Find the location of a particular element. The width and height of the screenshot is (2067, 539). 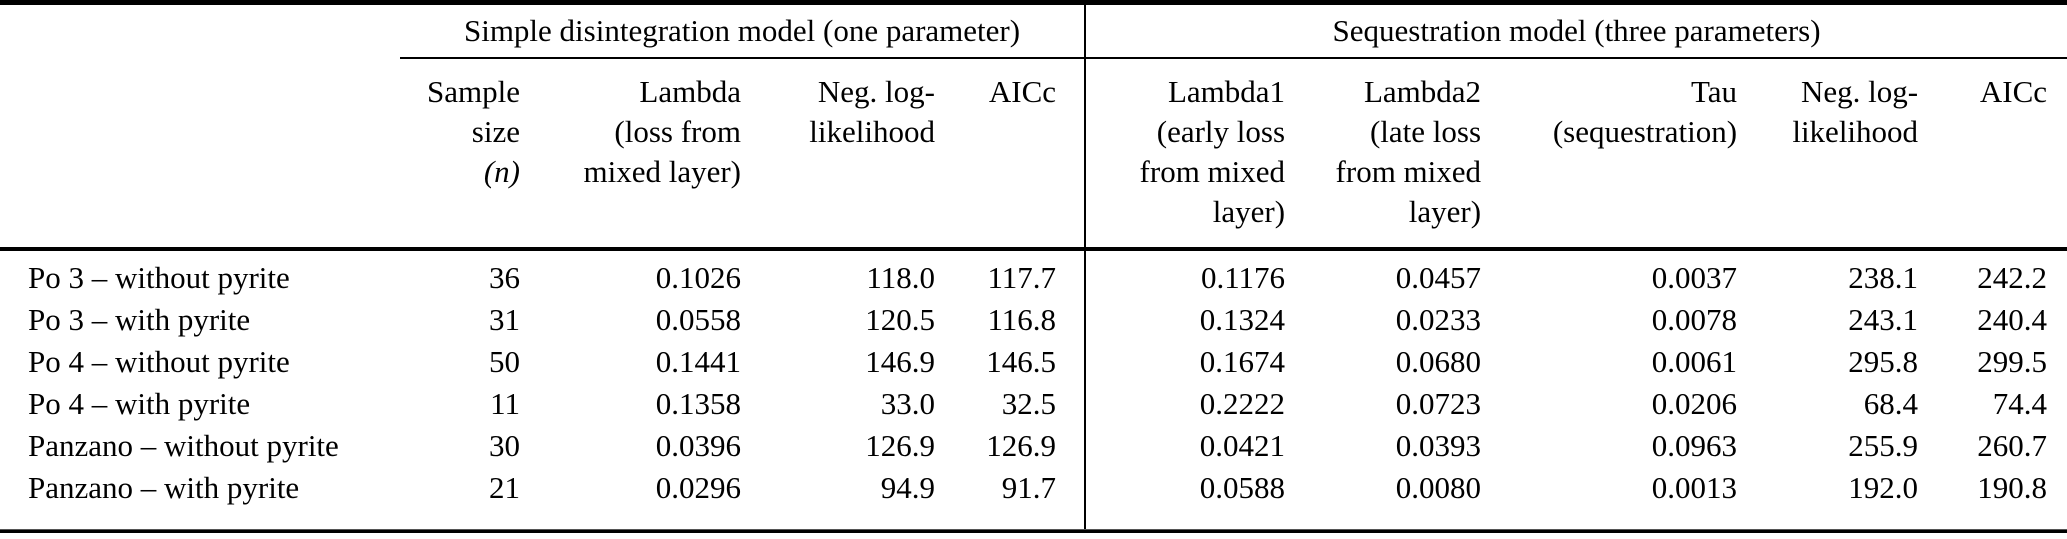

row-label: Po 4 – with pyrite is located at coordinates (139, 403).